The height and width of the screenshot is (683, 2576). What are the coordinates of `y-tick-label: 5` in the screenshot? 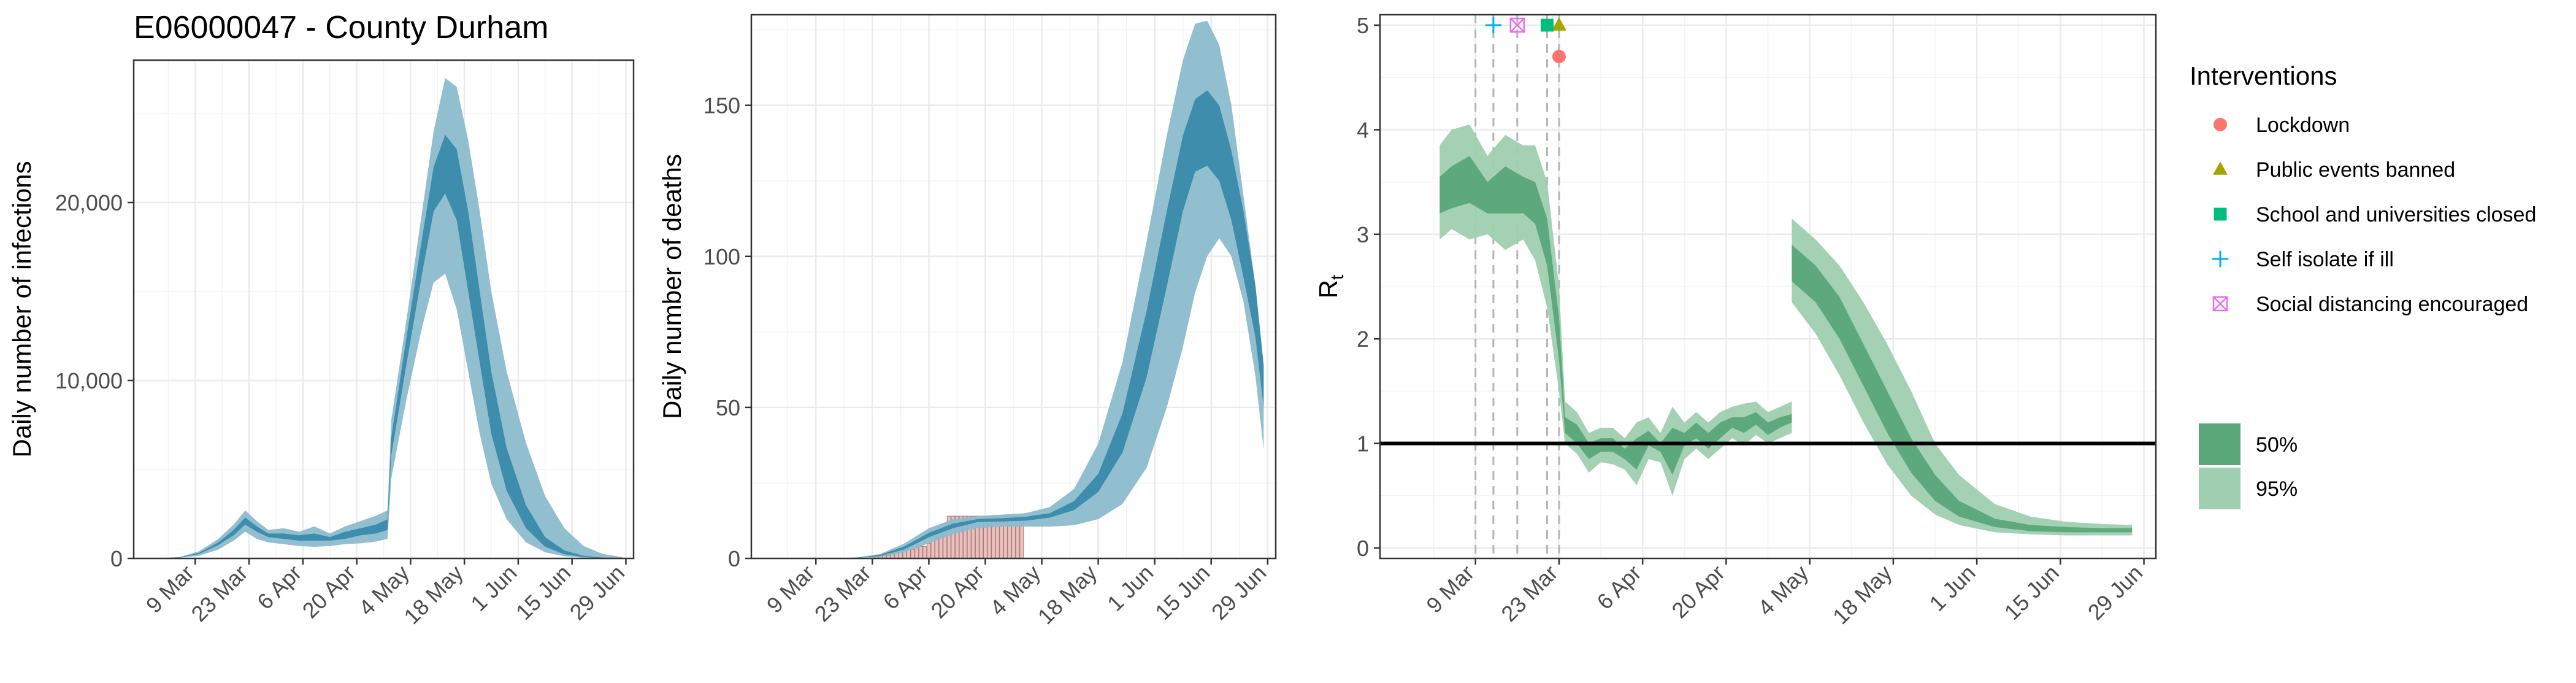 It's located at (1363, 25).